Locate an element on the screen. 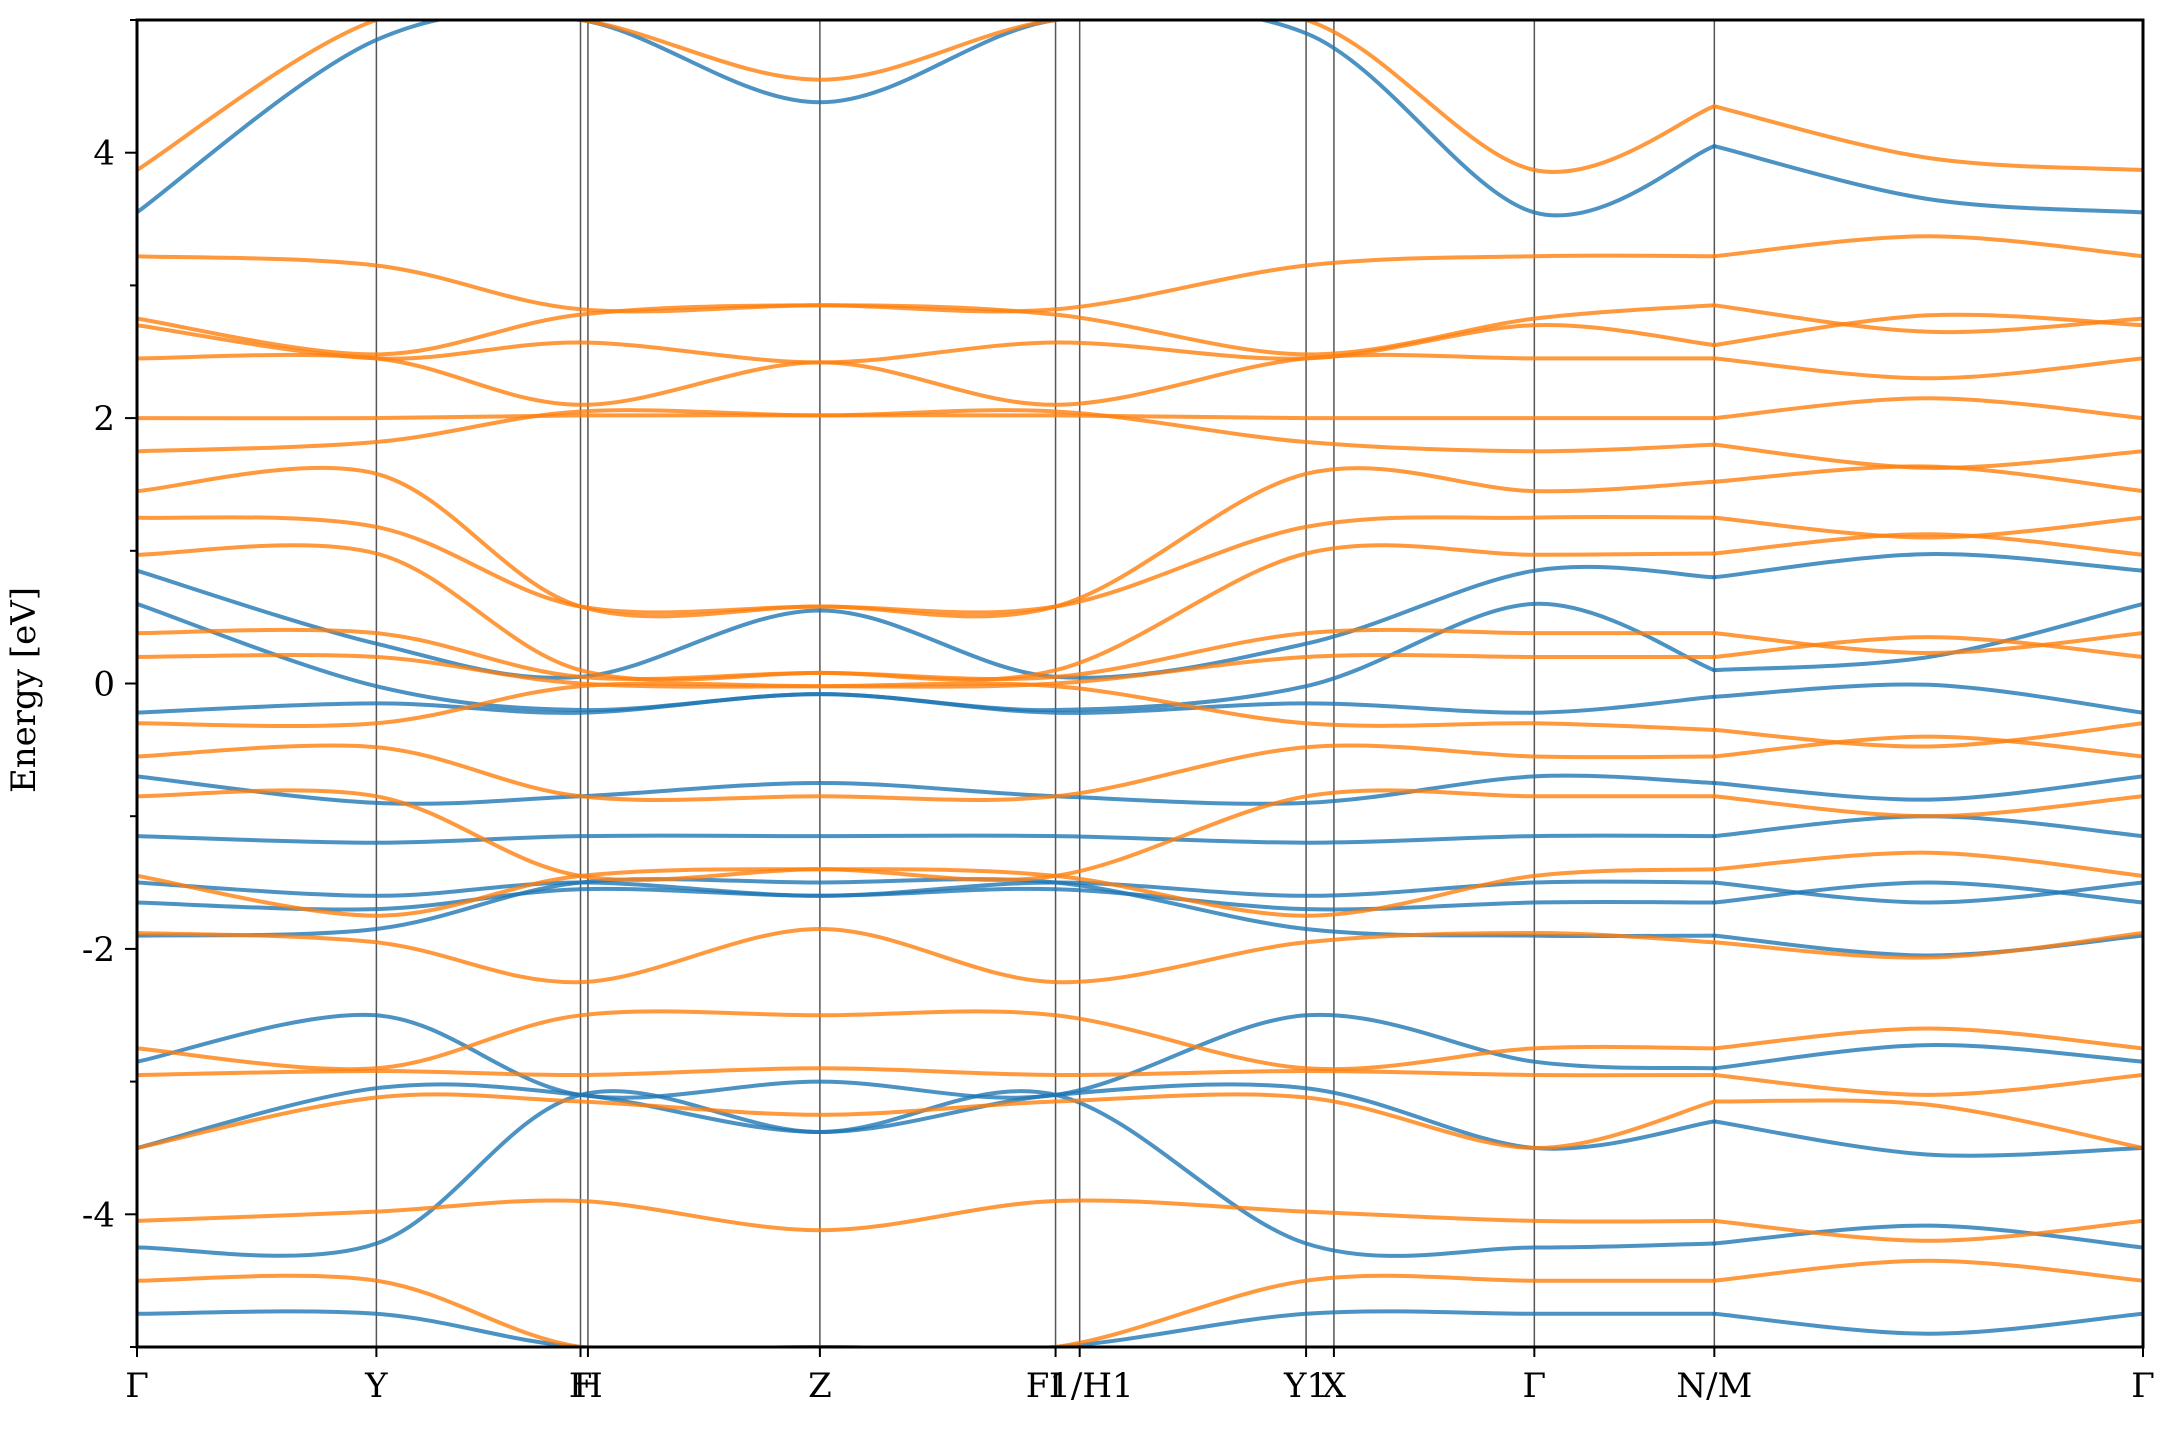 The width and height of the screenshot is (2160, 1440). y-tick-label: 0 is located at coordinates (104, 685).